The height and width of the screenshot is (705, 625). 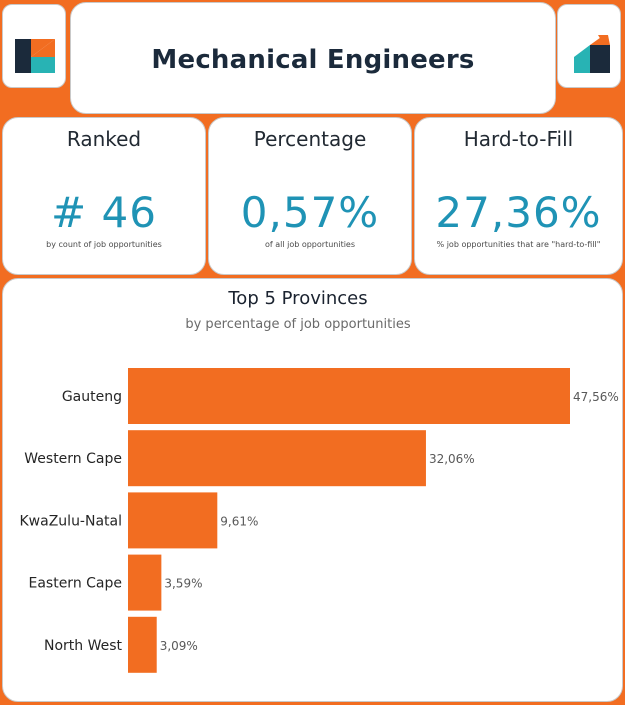 I want to click on data-label: 32,06%, so click(x=452, y=459).